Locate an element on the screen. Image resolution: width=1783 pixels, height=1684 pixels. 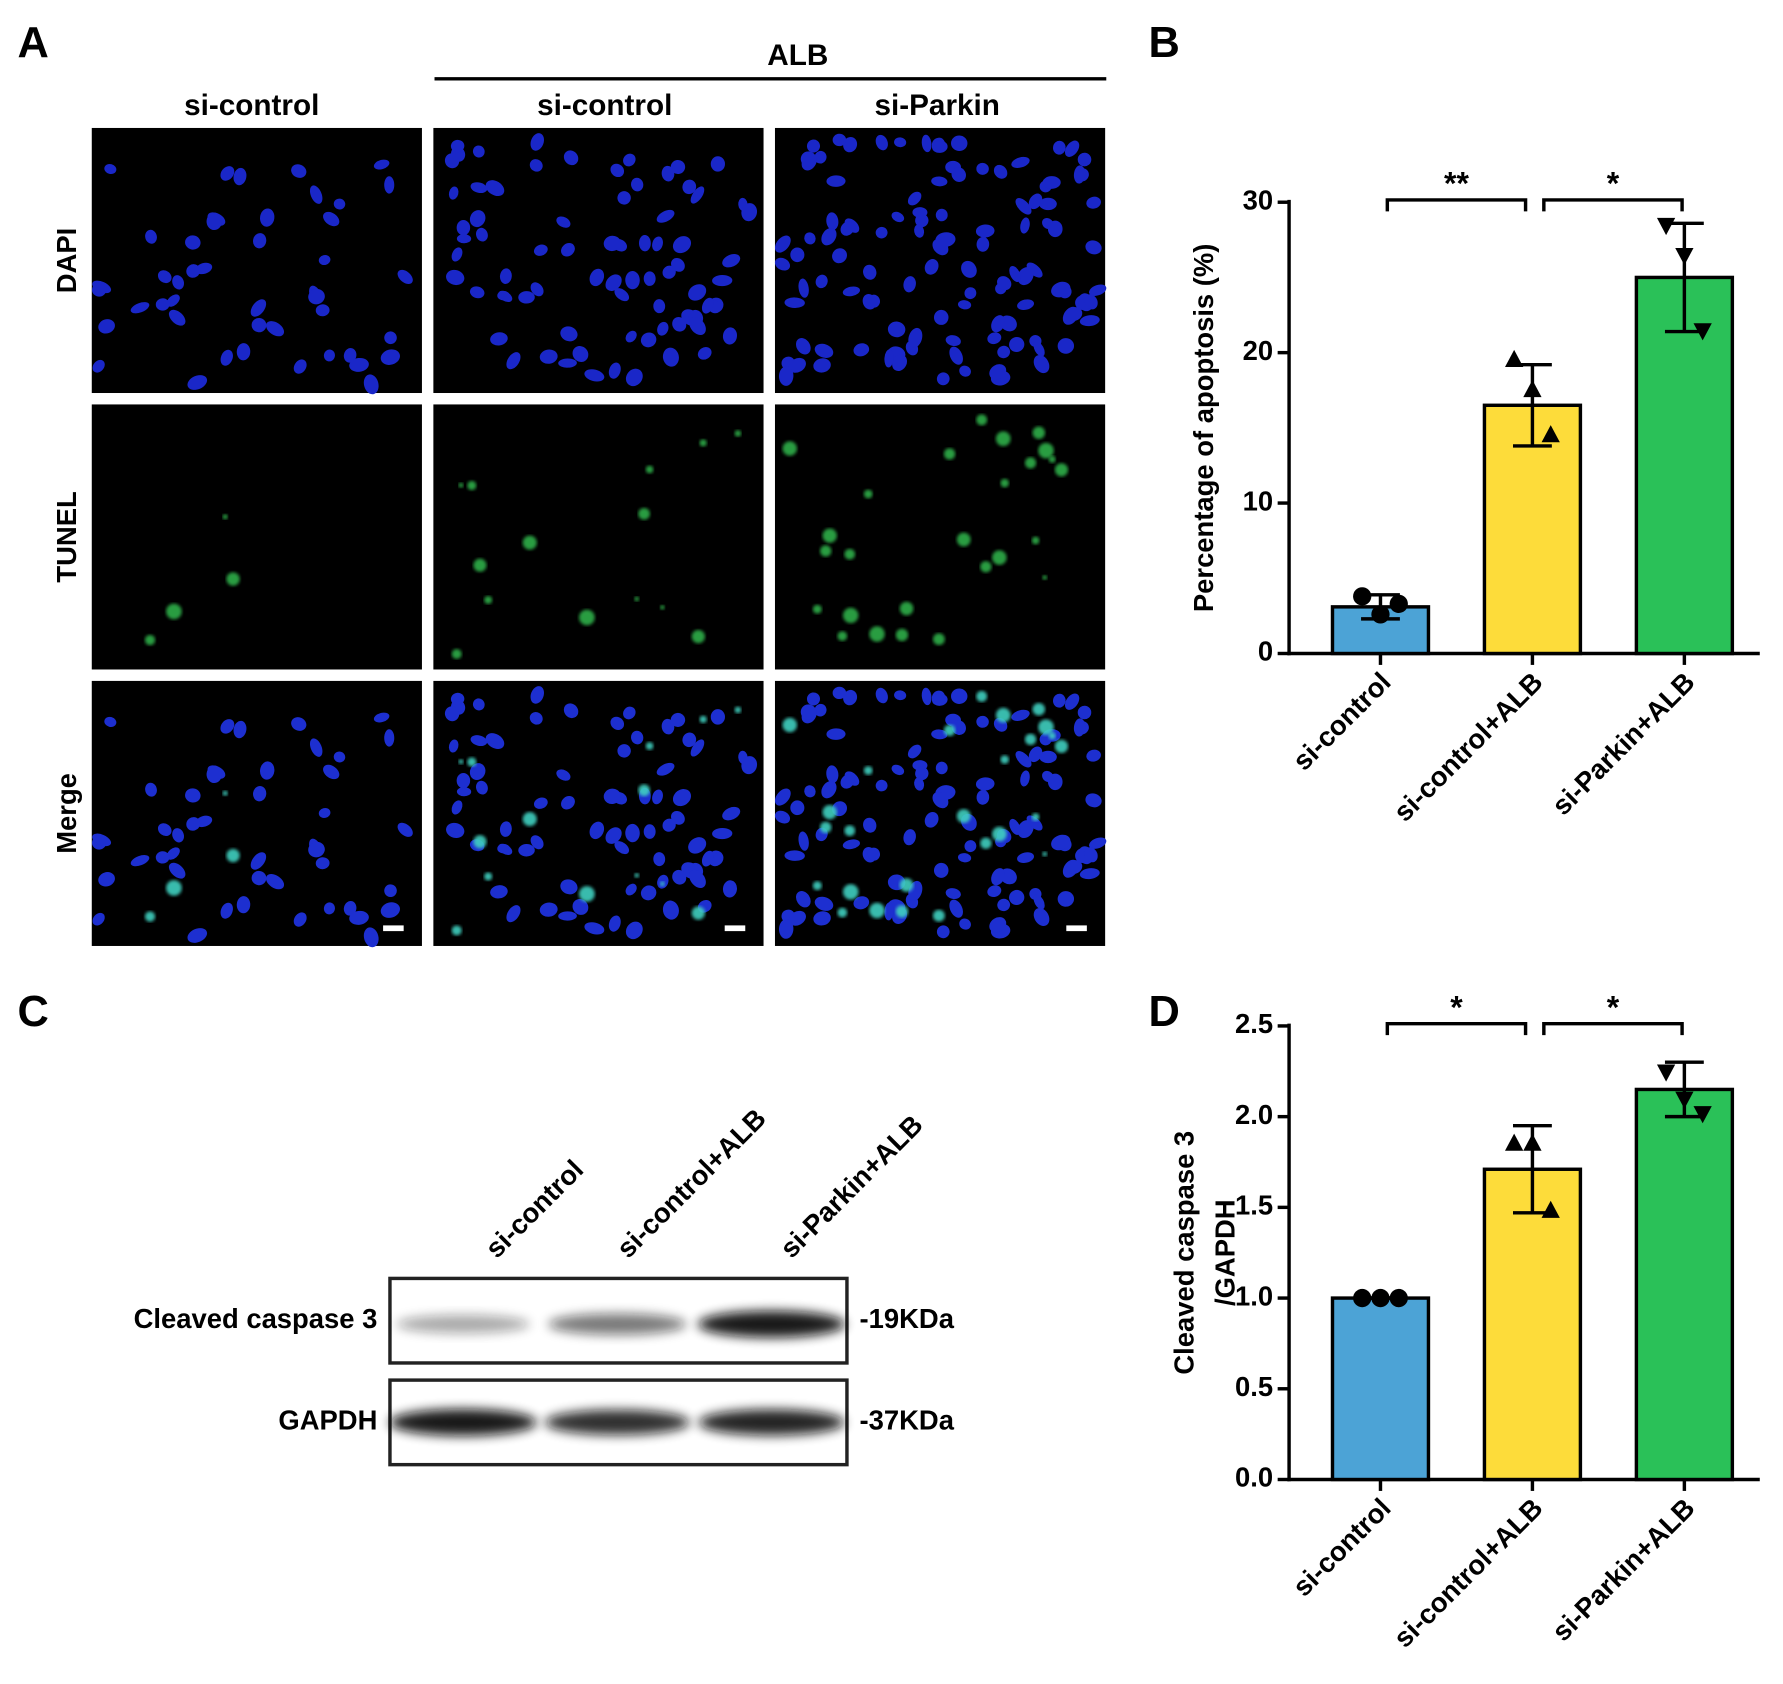
y-tick-label: 0.0 is located at coordinates (1254, 1477).